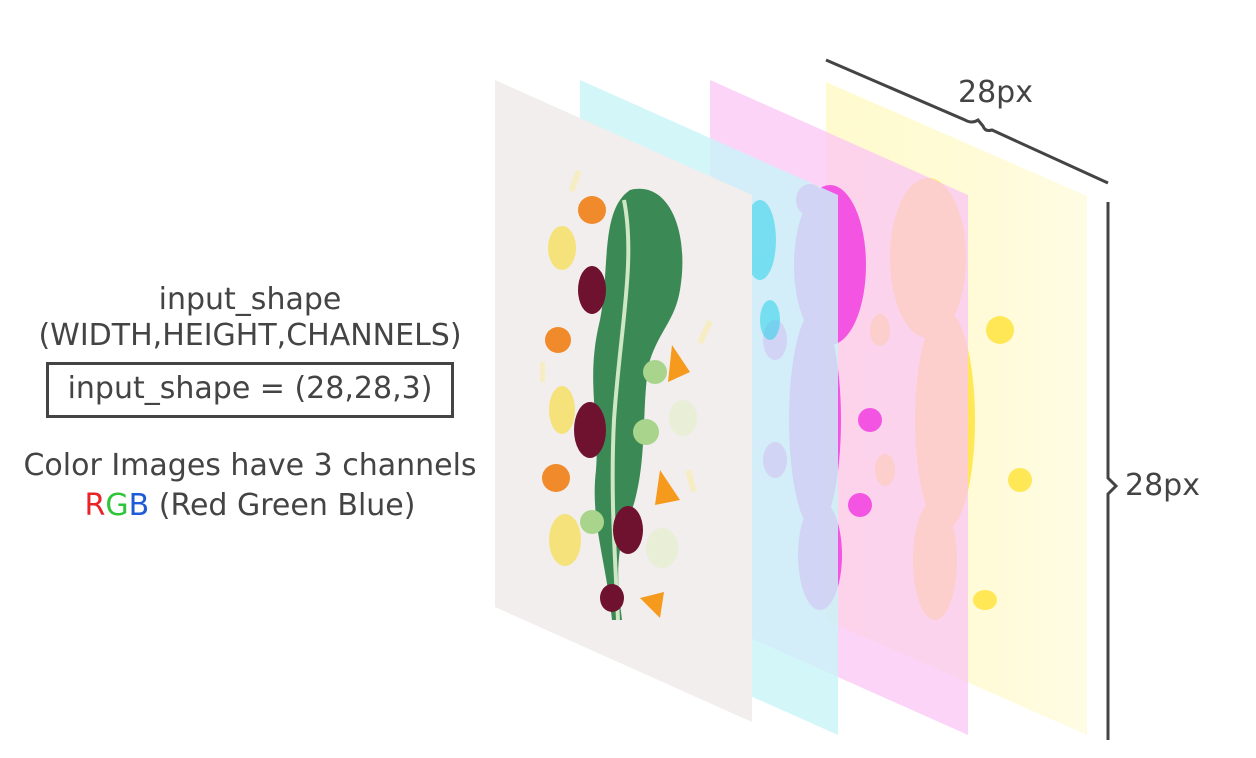 The width and height of the screenshot is (1256, 758). Describe the element at coordinates (1162, 485) in the screenshot. I see `height-label: 28px` at that location.